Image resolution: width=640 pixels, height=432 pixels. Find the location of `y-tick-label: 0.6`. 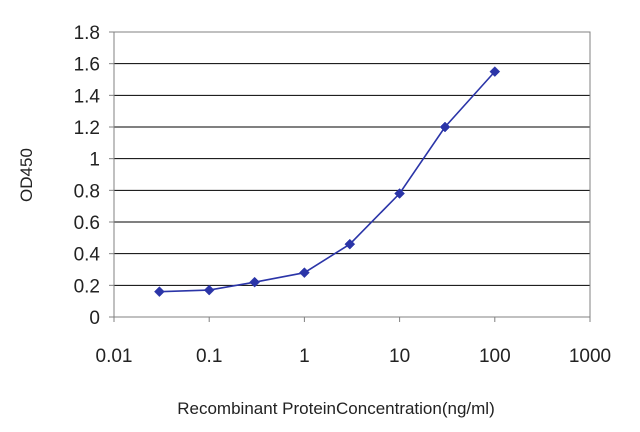

y-tick-label: 0.6 is located at coordinates (87, 223).